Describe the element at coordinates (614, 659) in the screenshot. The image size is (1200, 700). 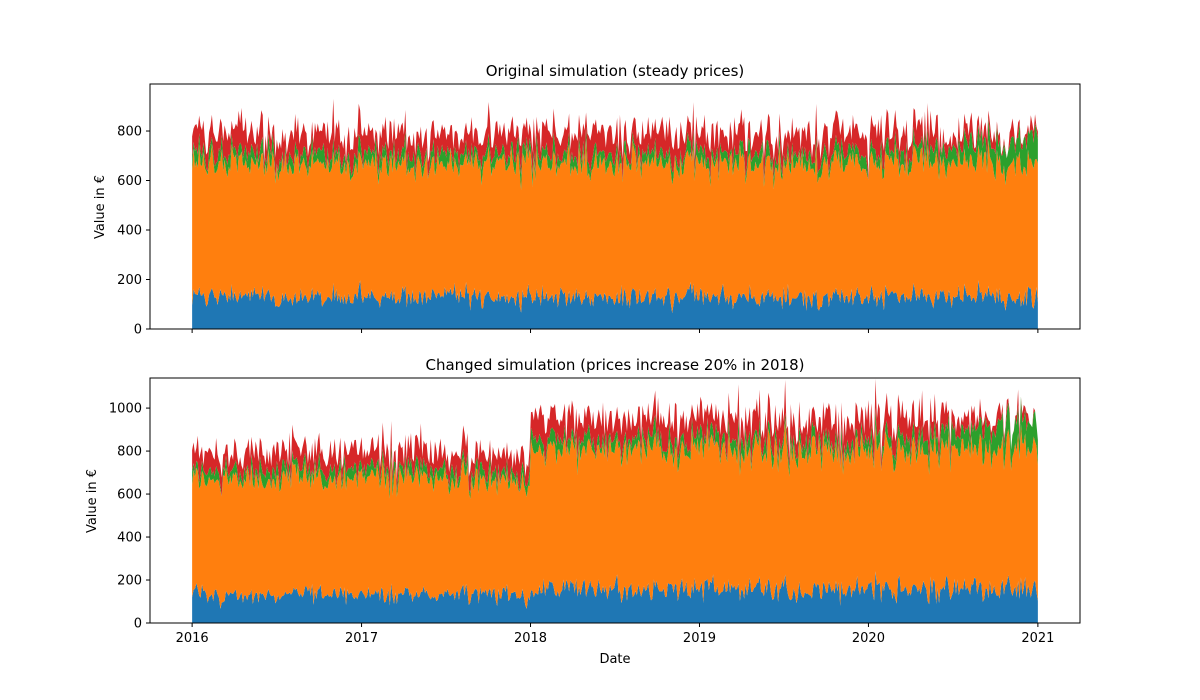
I see `x-axis-label: Date` at that location.